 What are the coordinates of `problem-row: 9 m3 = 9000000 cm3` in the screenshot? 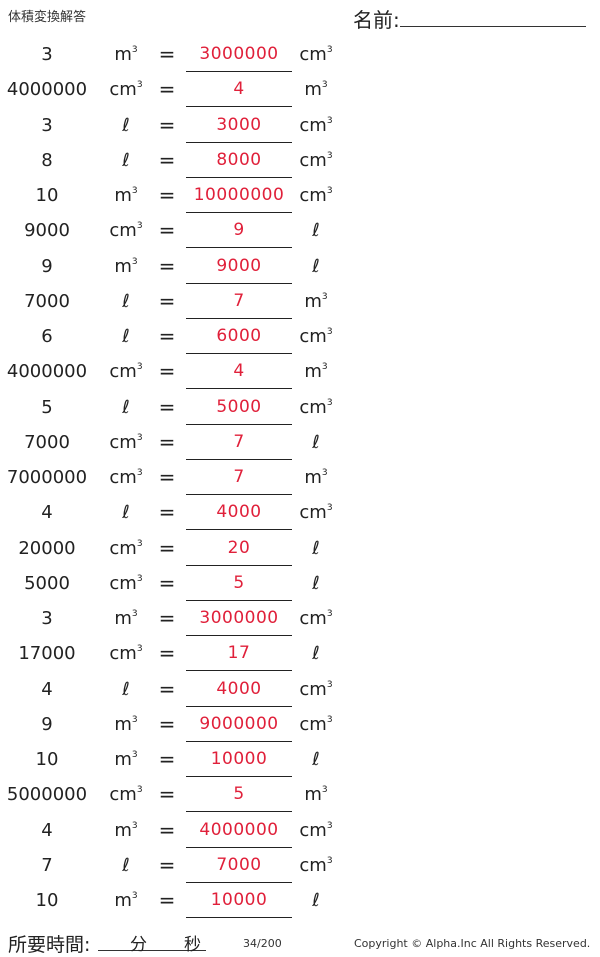 It's located at (300, 725).